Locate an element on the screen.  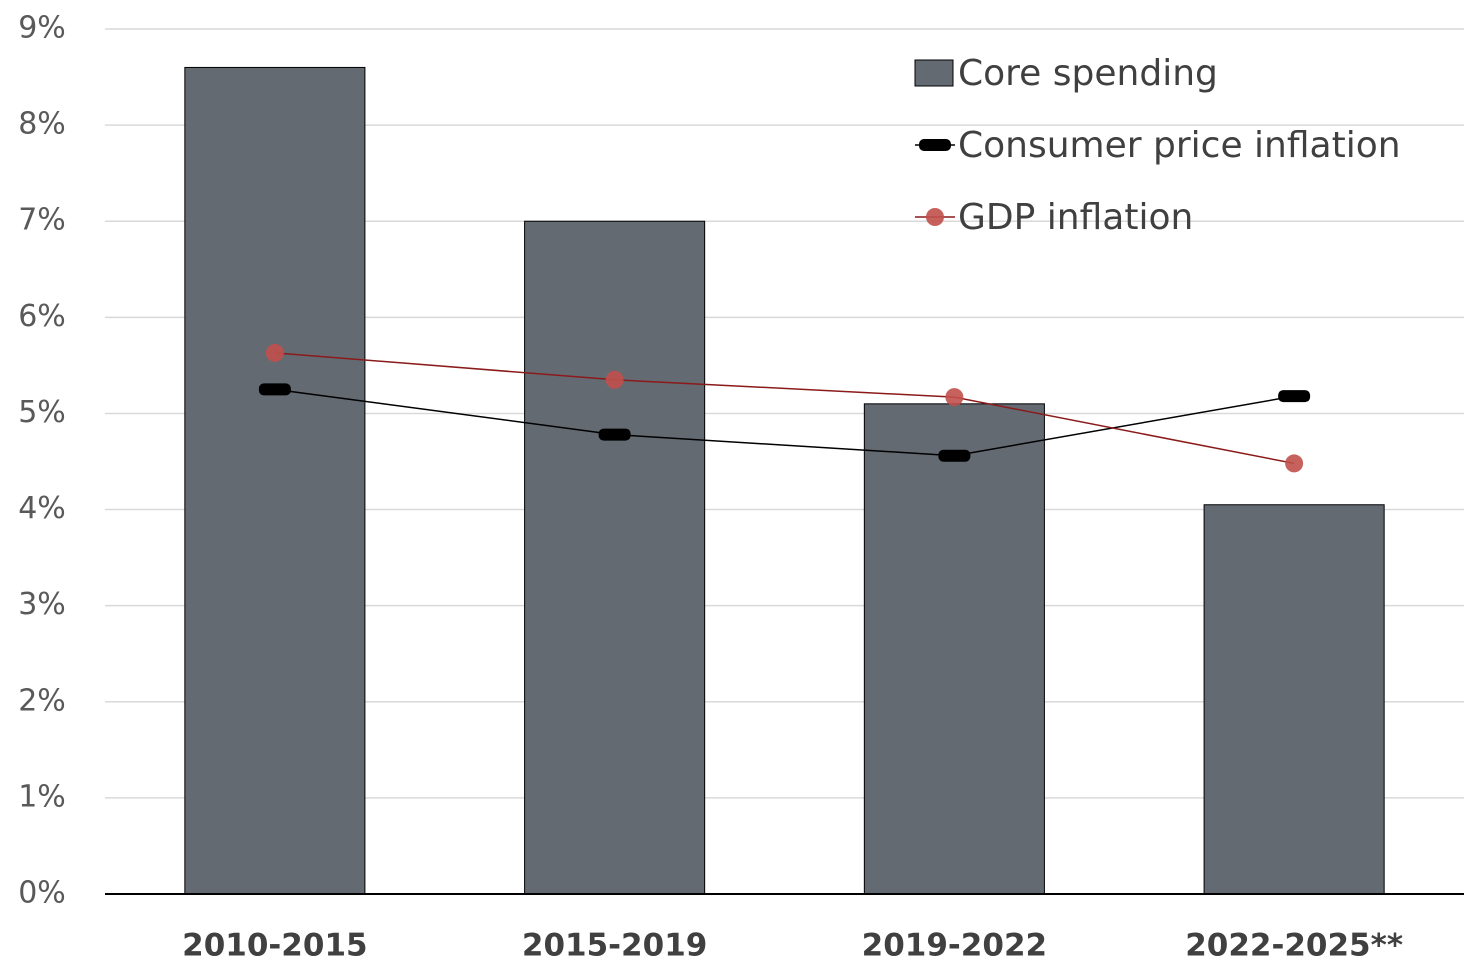
y-tick-label: 3% is located at coordinates (42, 604).